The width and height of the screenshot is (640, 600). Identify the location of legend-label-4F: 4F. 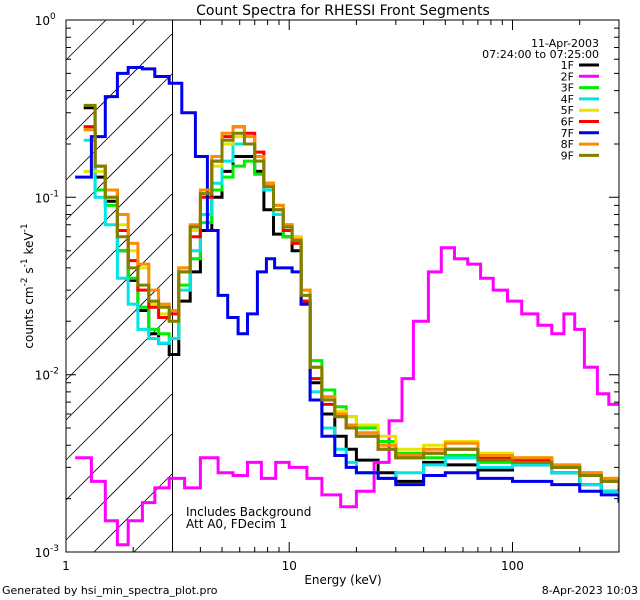
(567, 99).